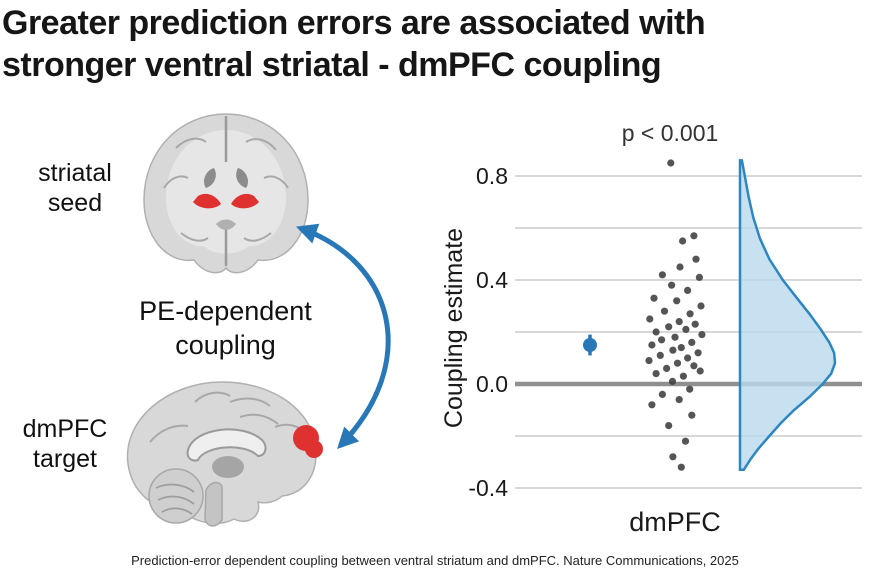 This screenshot has height=571, width=870. I want to click on y-tick-label: -0.4, so click(488, 488).